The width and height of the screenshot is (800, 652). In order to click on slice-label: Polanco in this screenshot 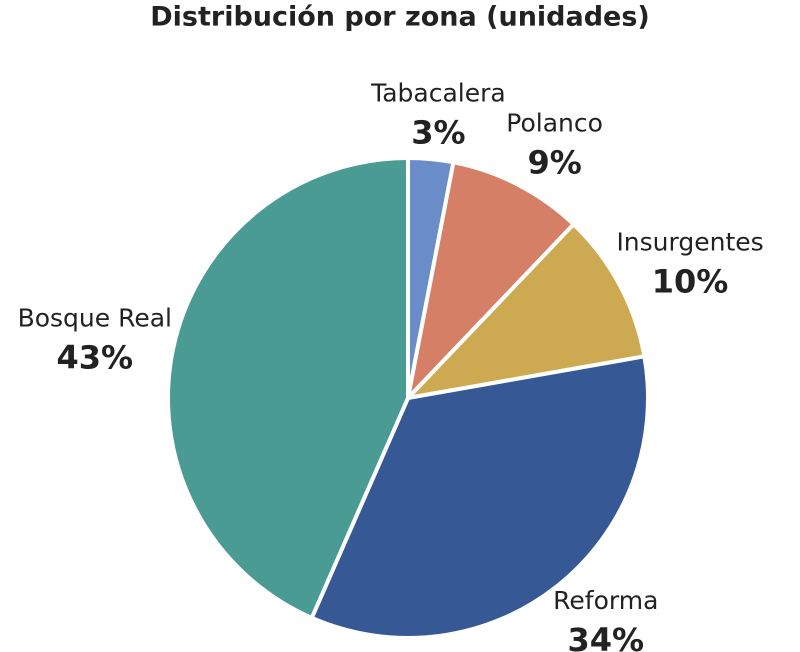, I will do `click(554, 123)`.